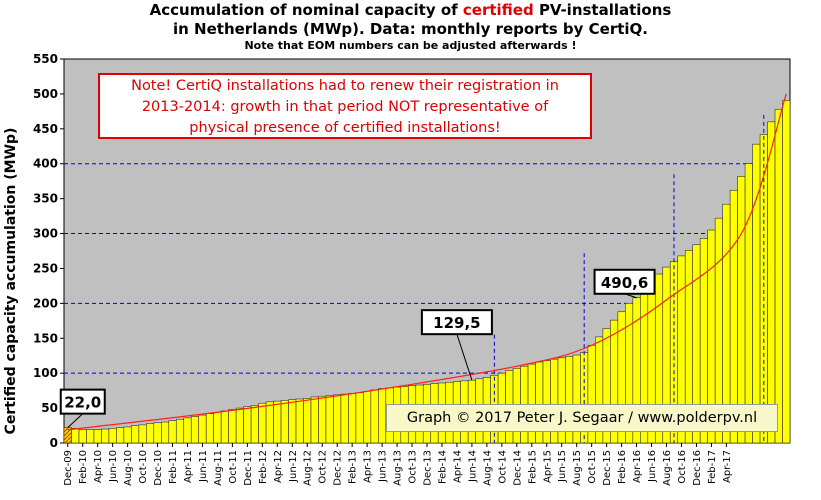 This screenshot has height=500, width=821. Describe the element at coordinates (498, 10) in the screenshot. I see `title-highlight: certified` at that location.